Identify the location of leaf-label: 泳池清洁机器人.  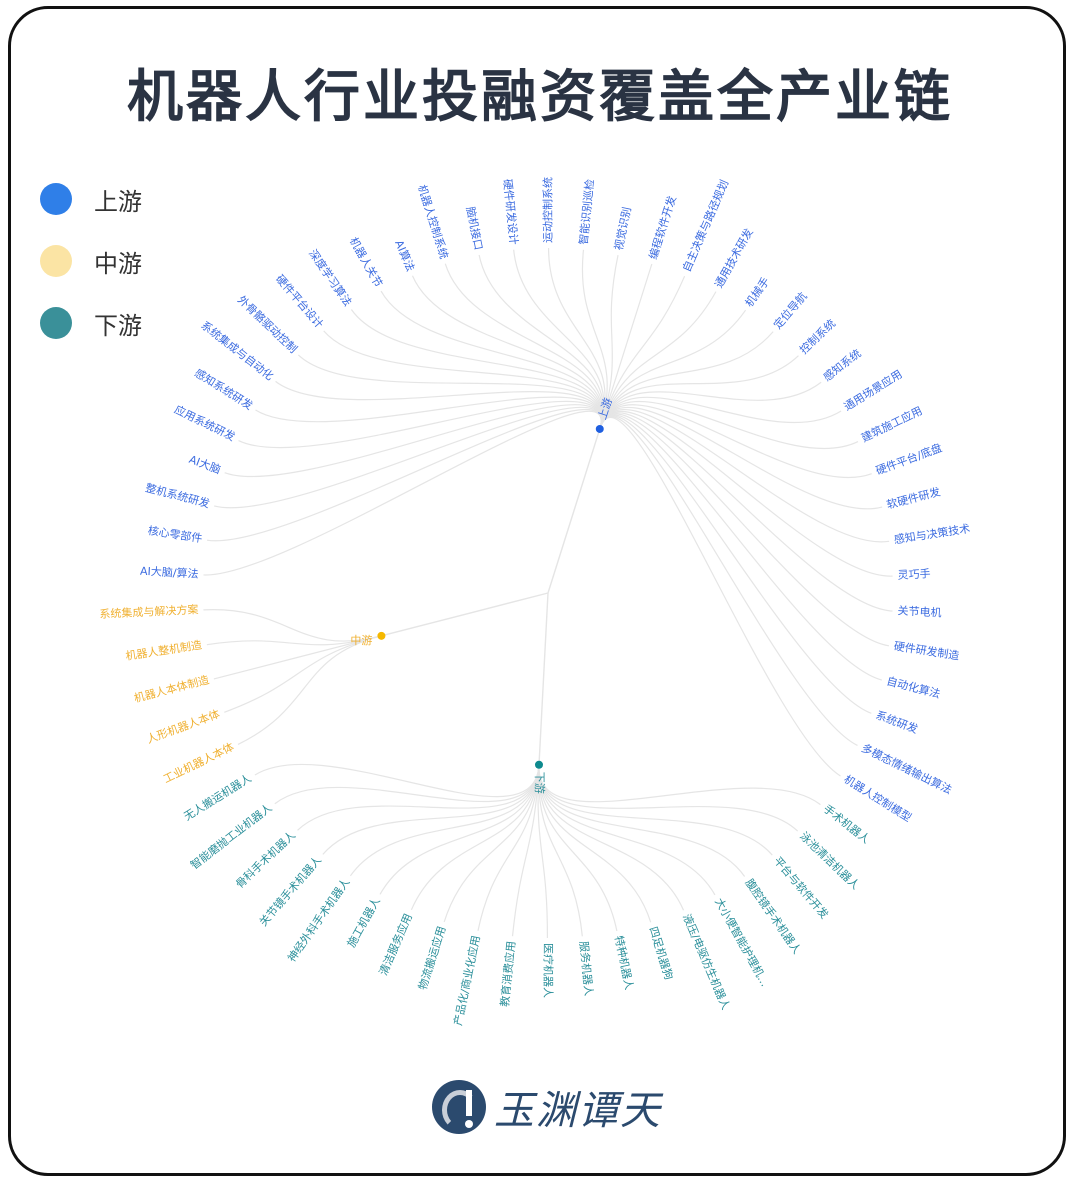
(829, 860).